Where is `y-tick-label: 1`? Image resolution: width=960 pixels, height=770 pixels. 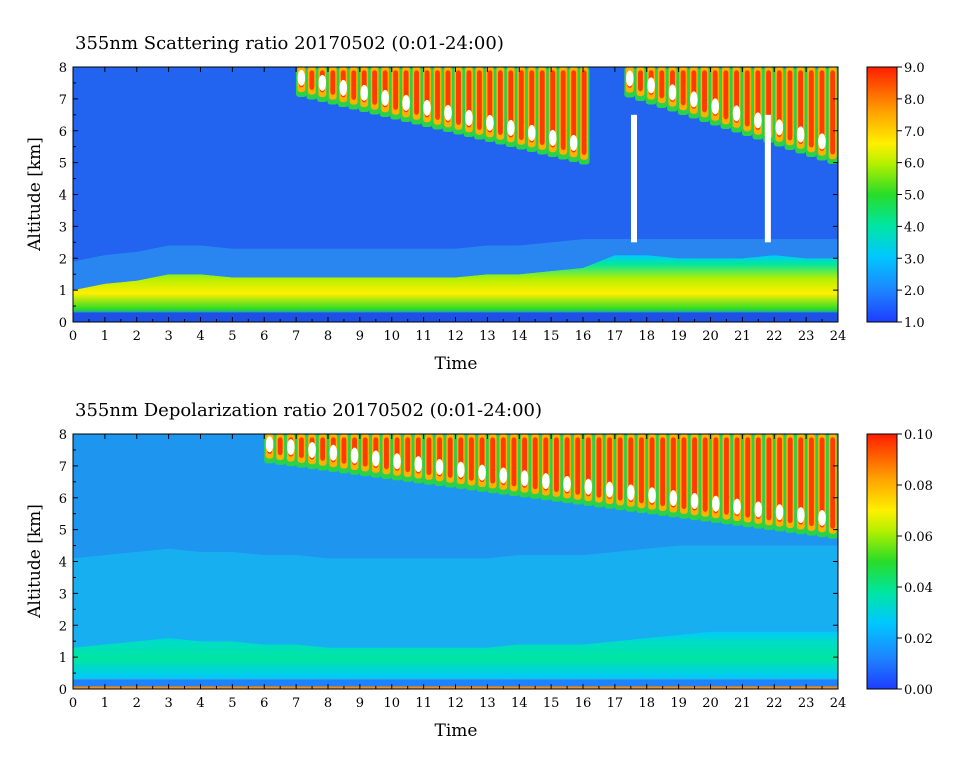
y-tick-label: 1 is located at coordinates (63, 658).